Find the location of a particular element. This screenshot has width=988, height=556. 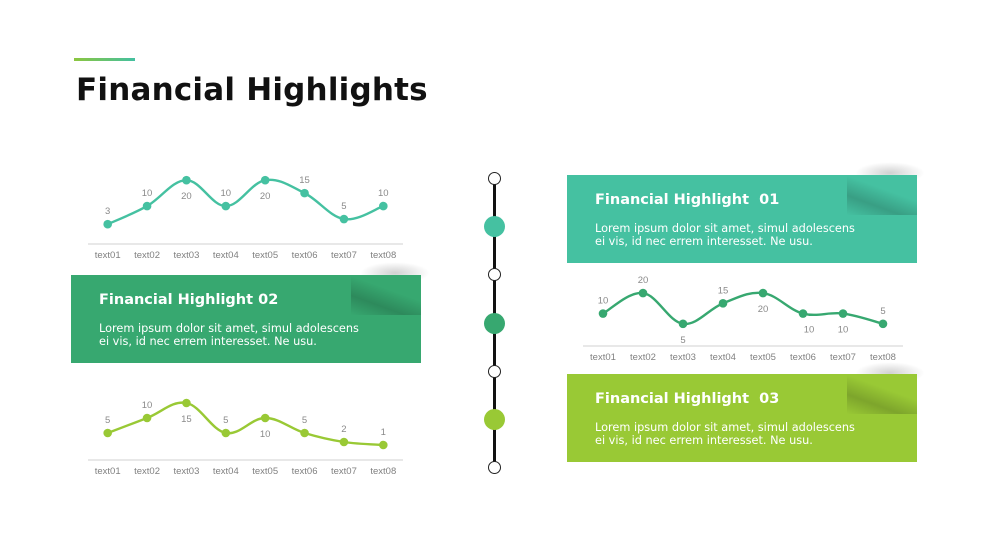

series-line is located at coordinates (743, 308).